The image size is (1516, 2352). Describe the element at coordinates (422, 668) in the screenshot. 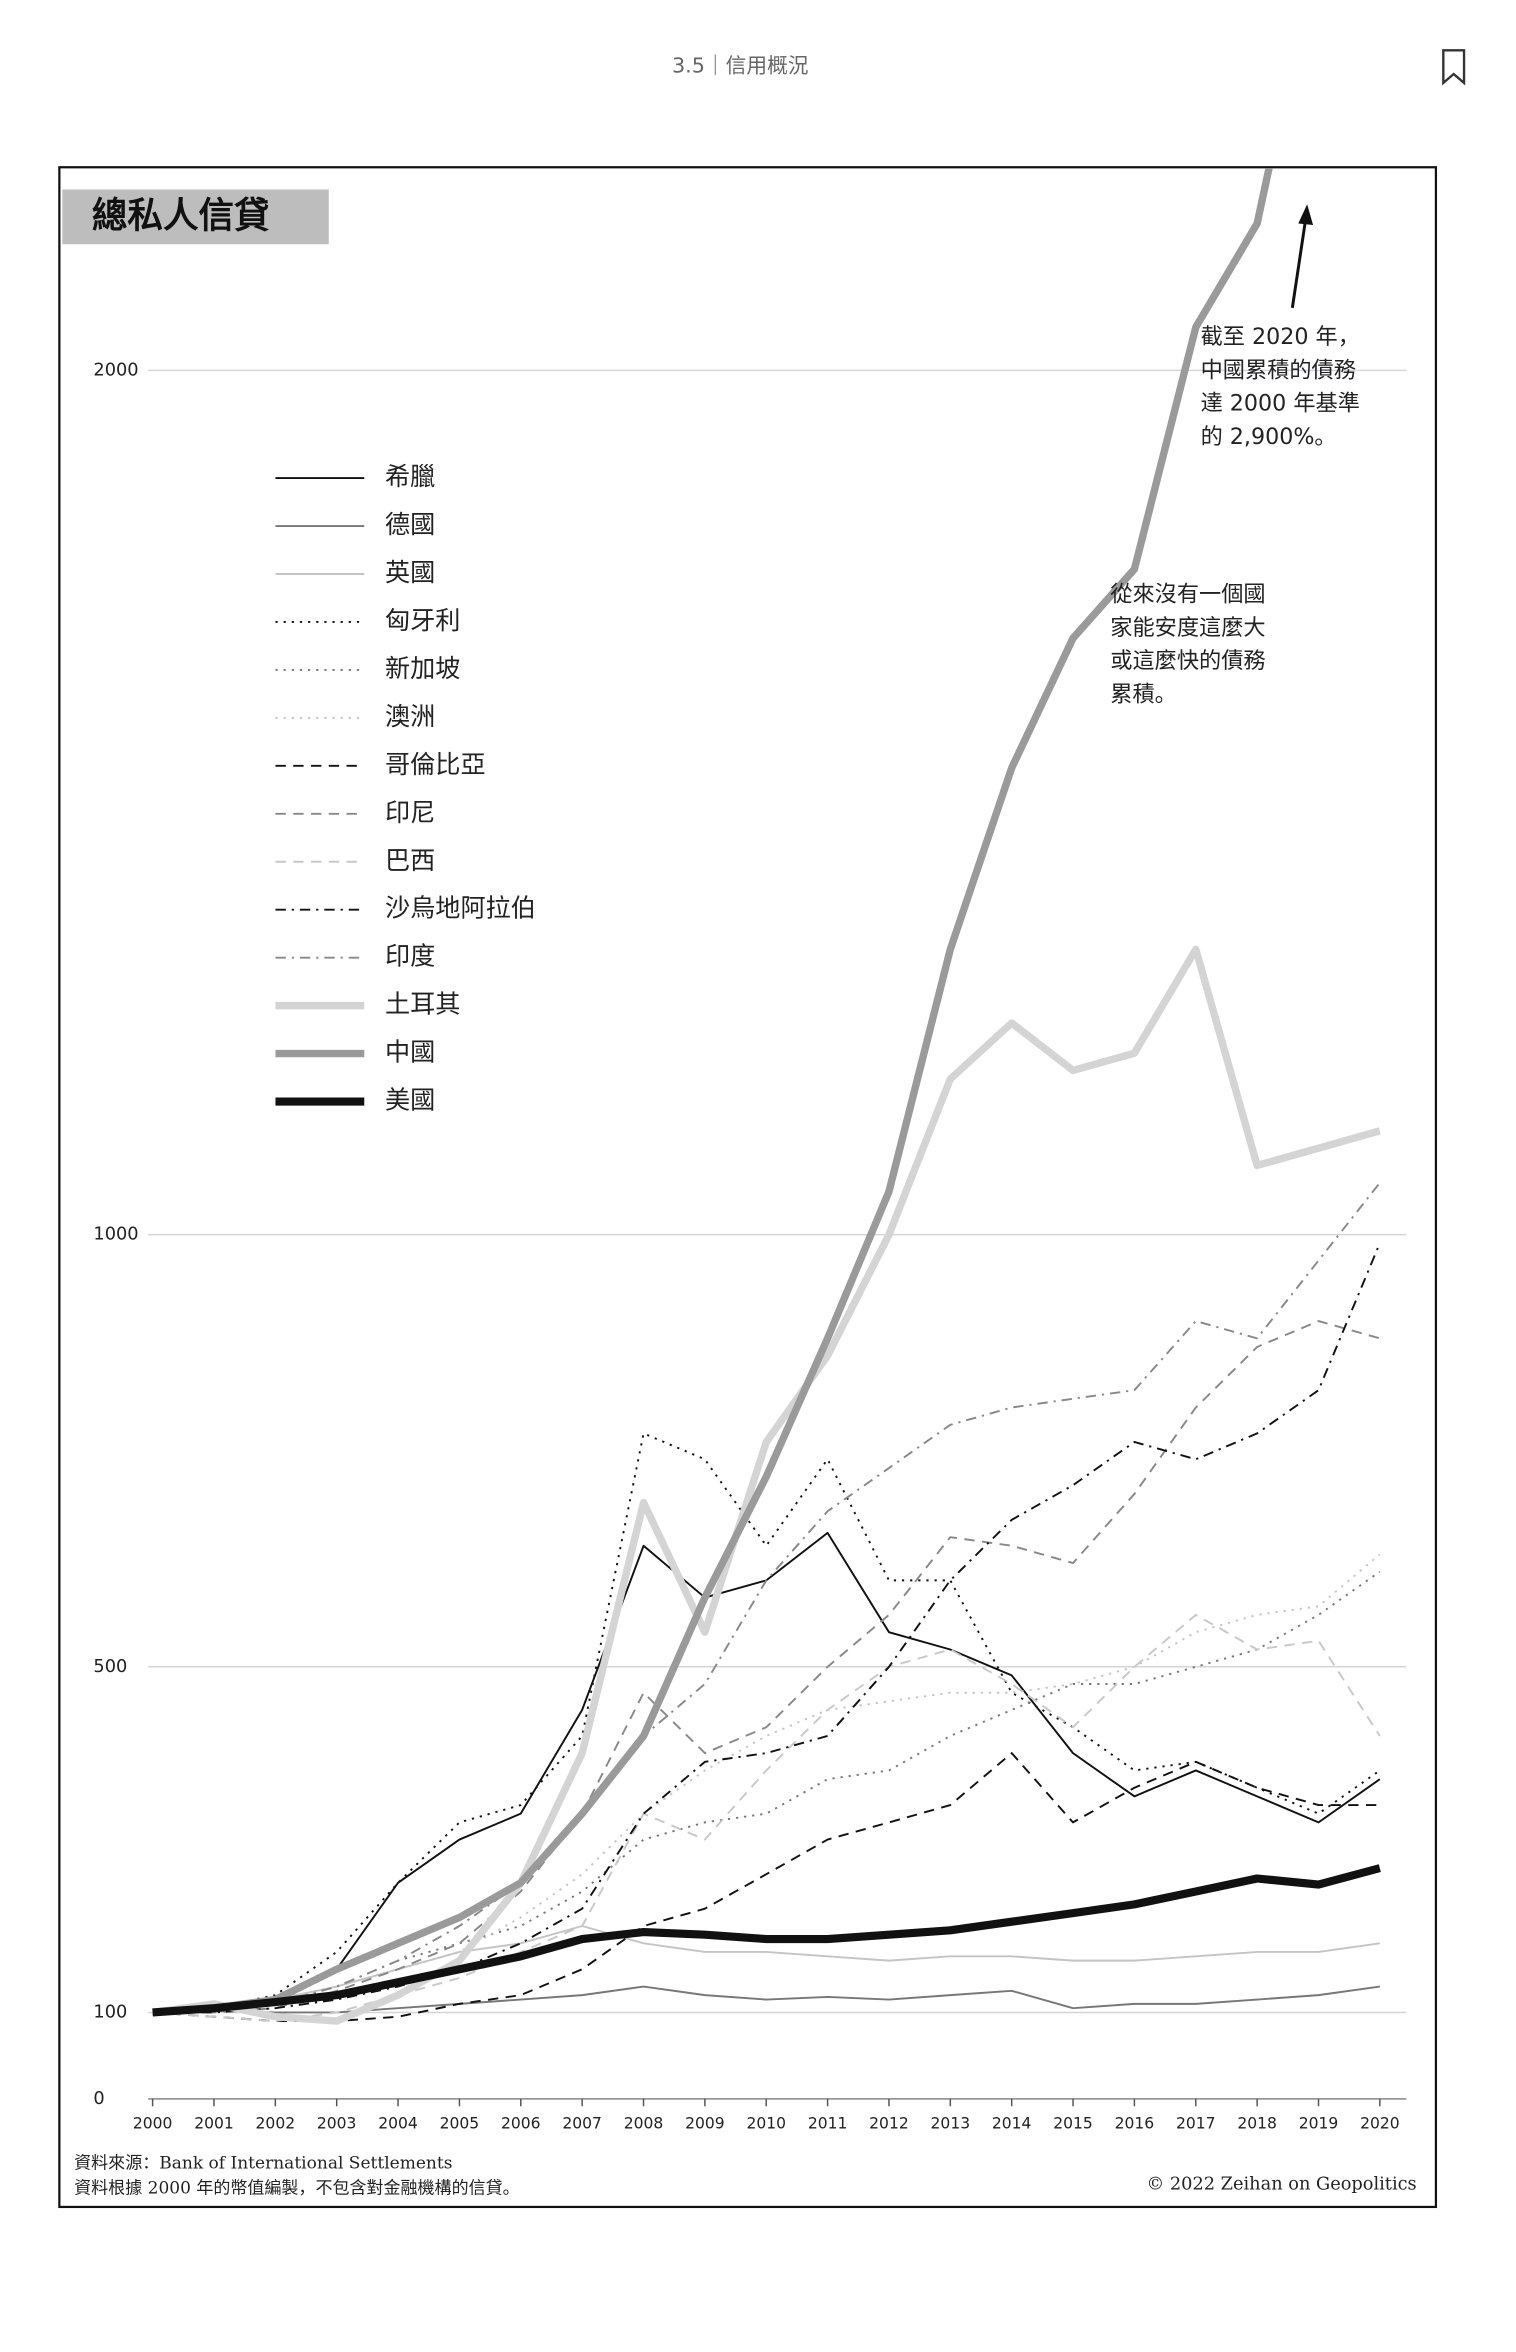

I see `legend-label: 新加坡` at that location.